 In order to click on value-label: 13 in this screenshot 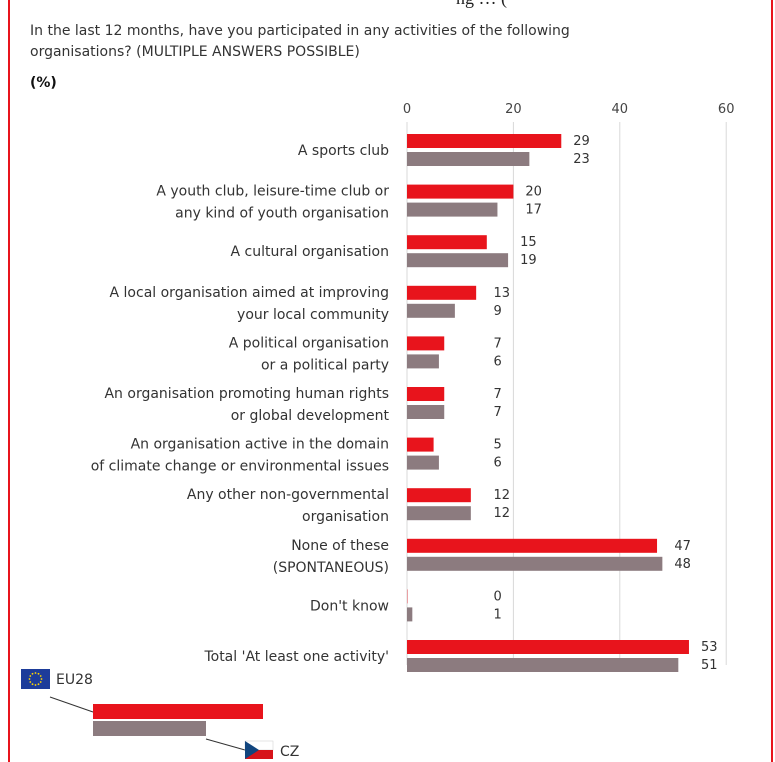, I will do `click(501, 293)`.